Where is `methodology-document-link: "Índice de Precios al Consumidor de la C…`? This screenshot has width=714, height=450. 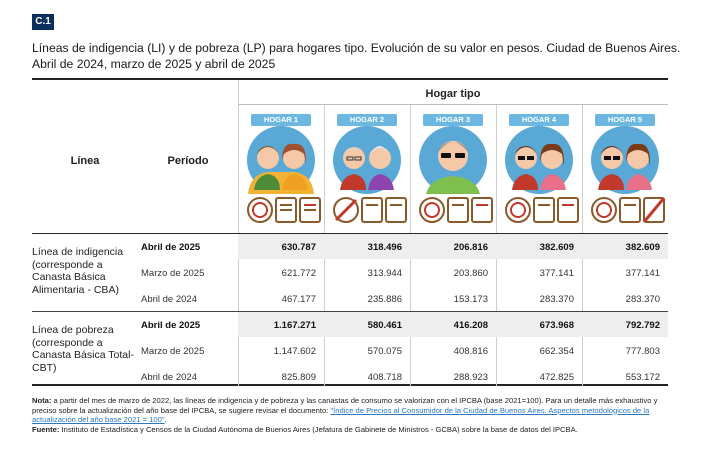
methodology-document-link: "Índice de Precios al Consumidor de la C… is located at coordinates (341, 415).